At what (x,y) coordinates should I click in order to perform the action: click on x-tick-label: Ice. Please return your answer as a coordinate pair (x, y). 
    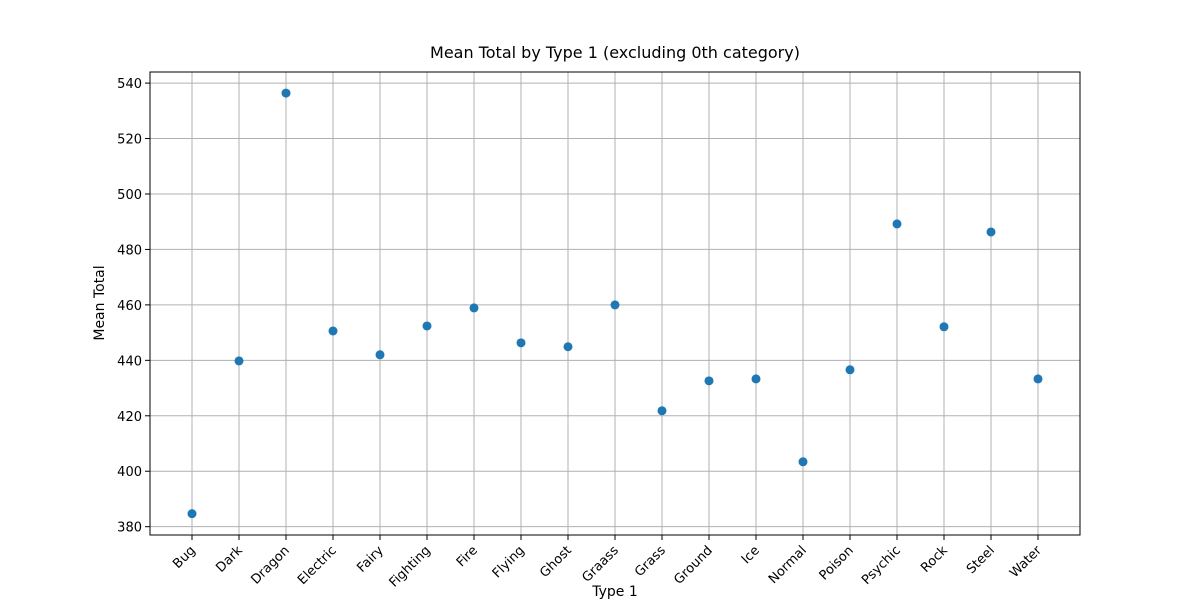
    Looking at the image, I should click on (751, 555).